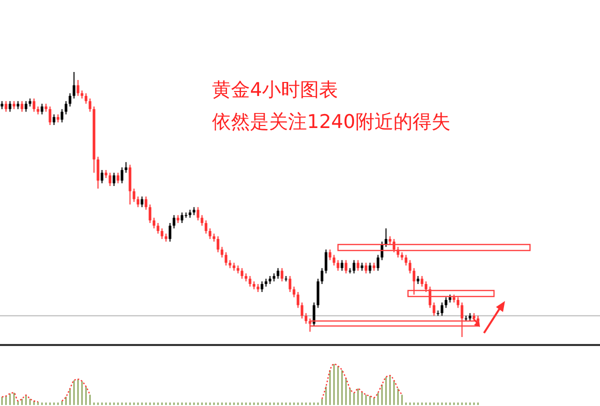  What do you see at coordinates (275, 90) in the screenshot?
I see `chart-title: 黄金4小时图表` at bounding box center [275, 90].